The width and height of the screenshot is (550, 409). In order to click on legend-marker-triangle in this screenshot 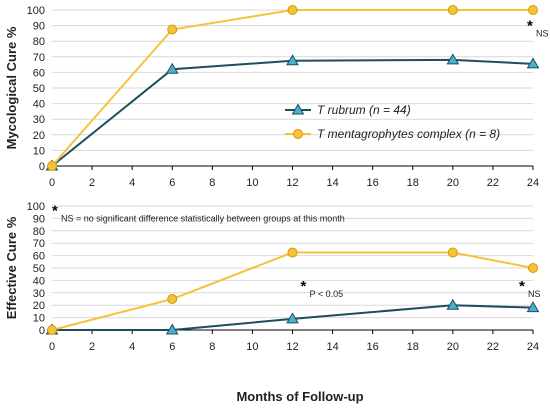, I will do `click(298, 109)`.